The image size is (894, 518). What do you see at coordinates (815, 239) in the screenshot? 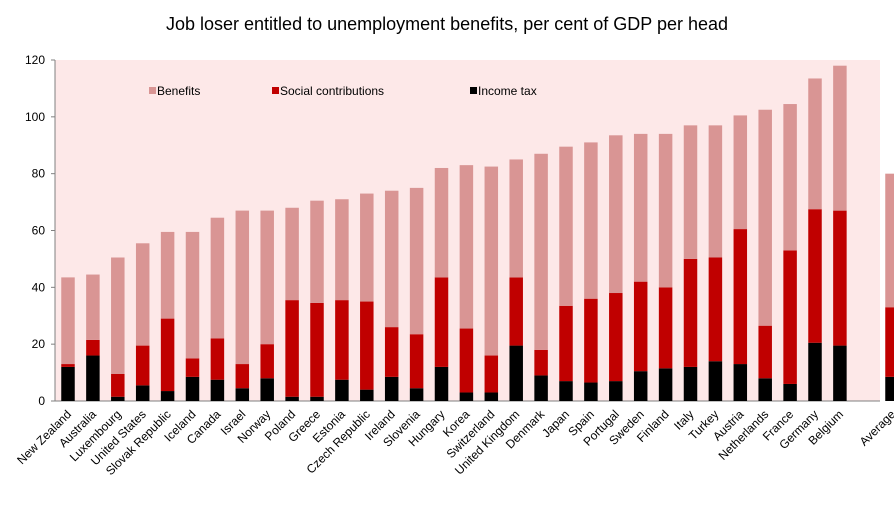
I see `bar-germany` at bounding box center [815, 239].